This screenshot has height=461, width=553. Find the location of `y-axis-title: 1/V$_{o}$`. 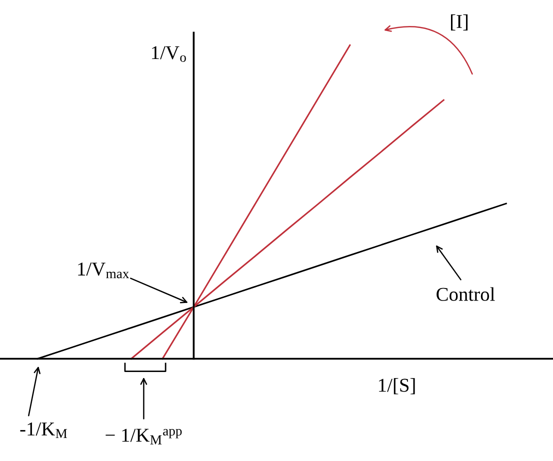

y-axis-title: 1/V$_{o}$ is located at coordinates (169, 54).